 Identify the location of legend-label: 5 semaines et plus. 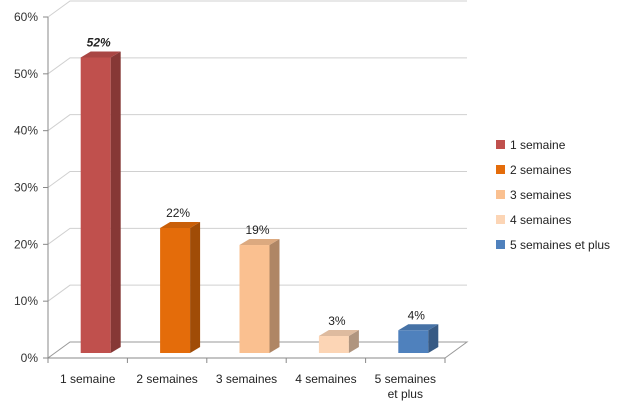
(560, 245).